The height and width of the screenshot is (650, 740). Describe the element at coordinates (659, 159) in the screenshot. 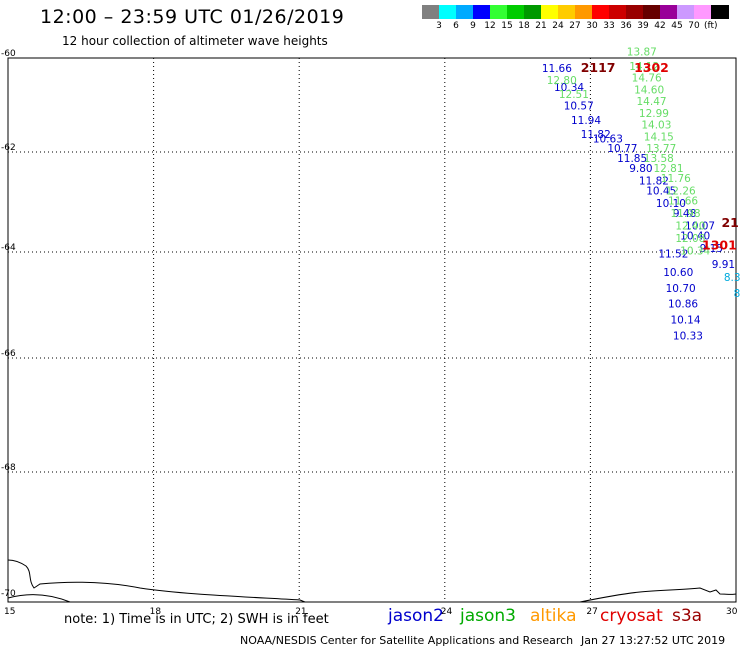

I see `wave-height-value: 13.58` at that location.